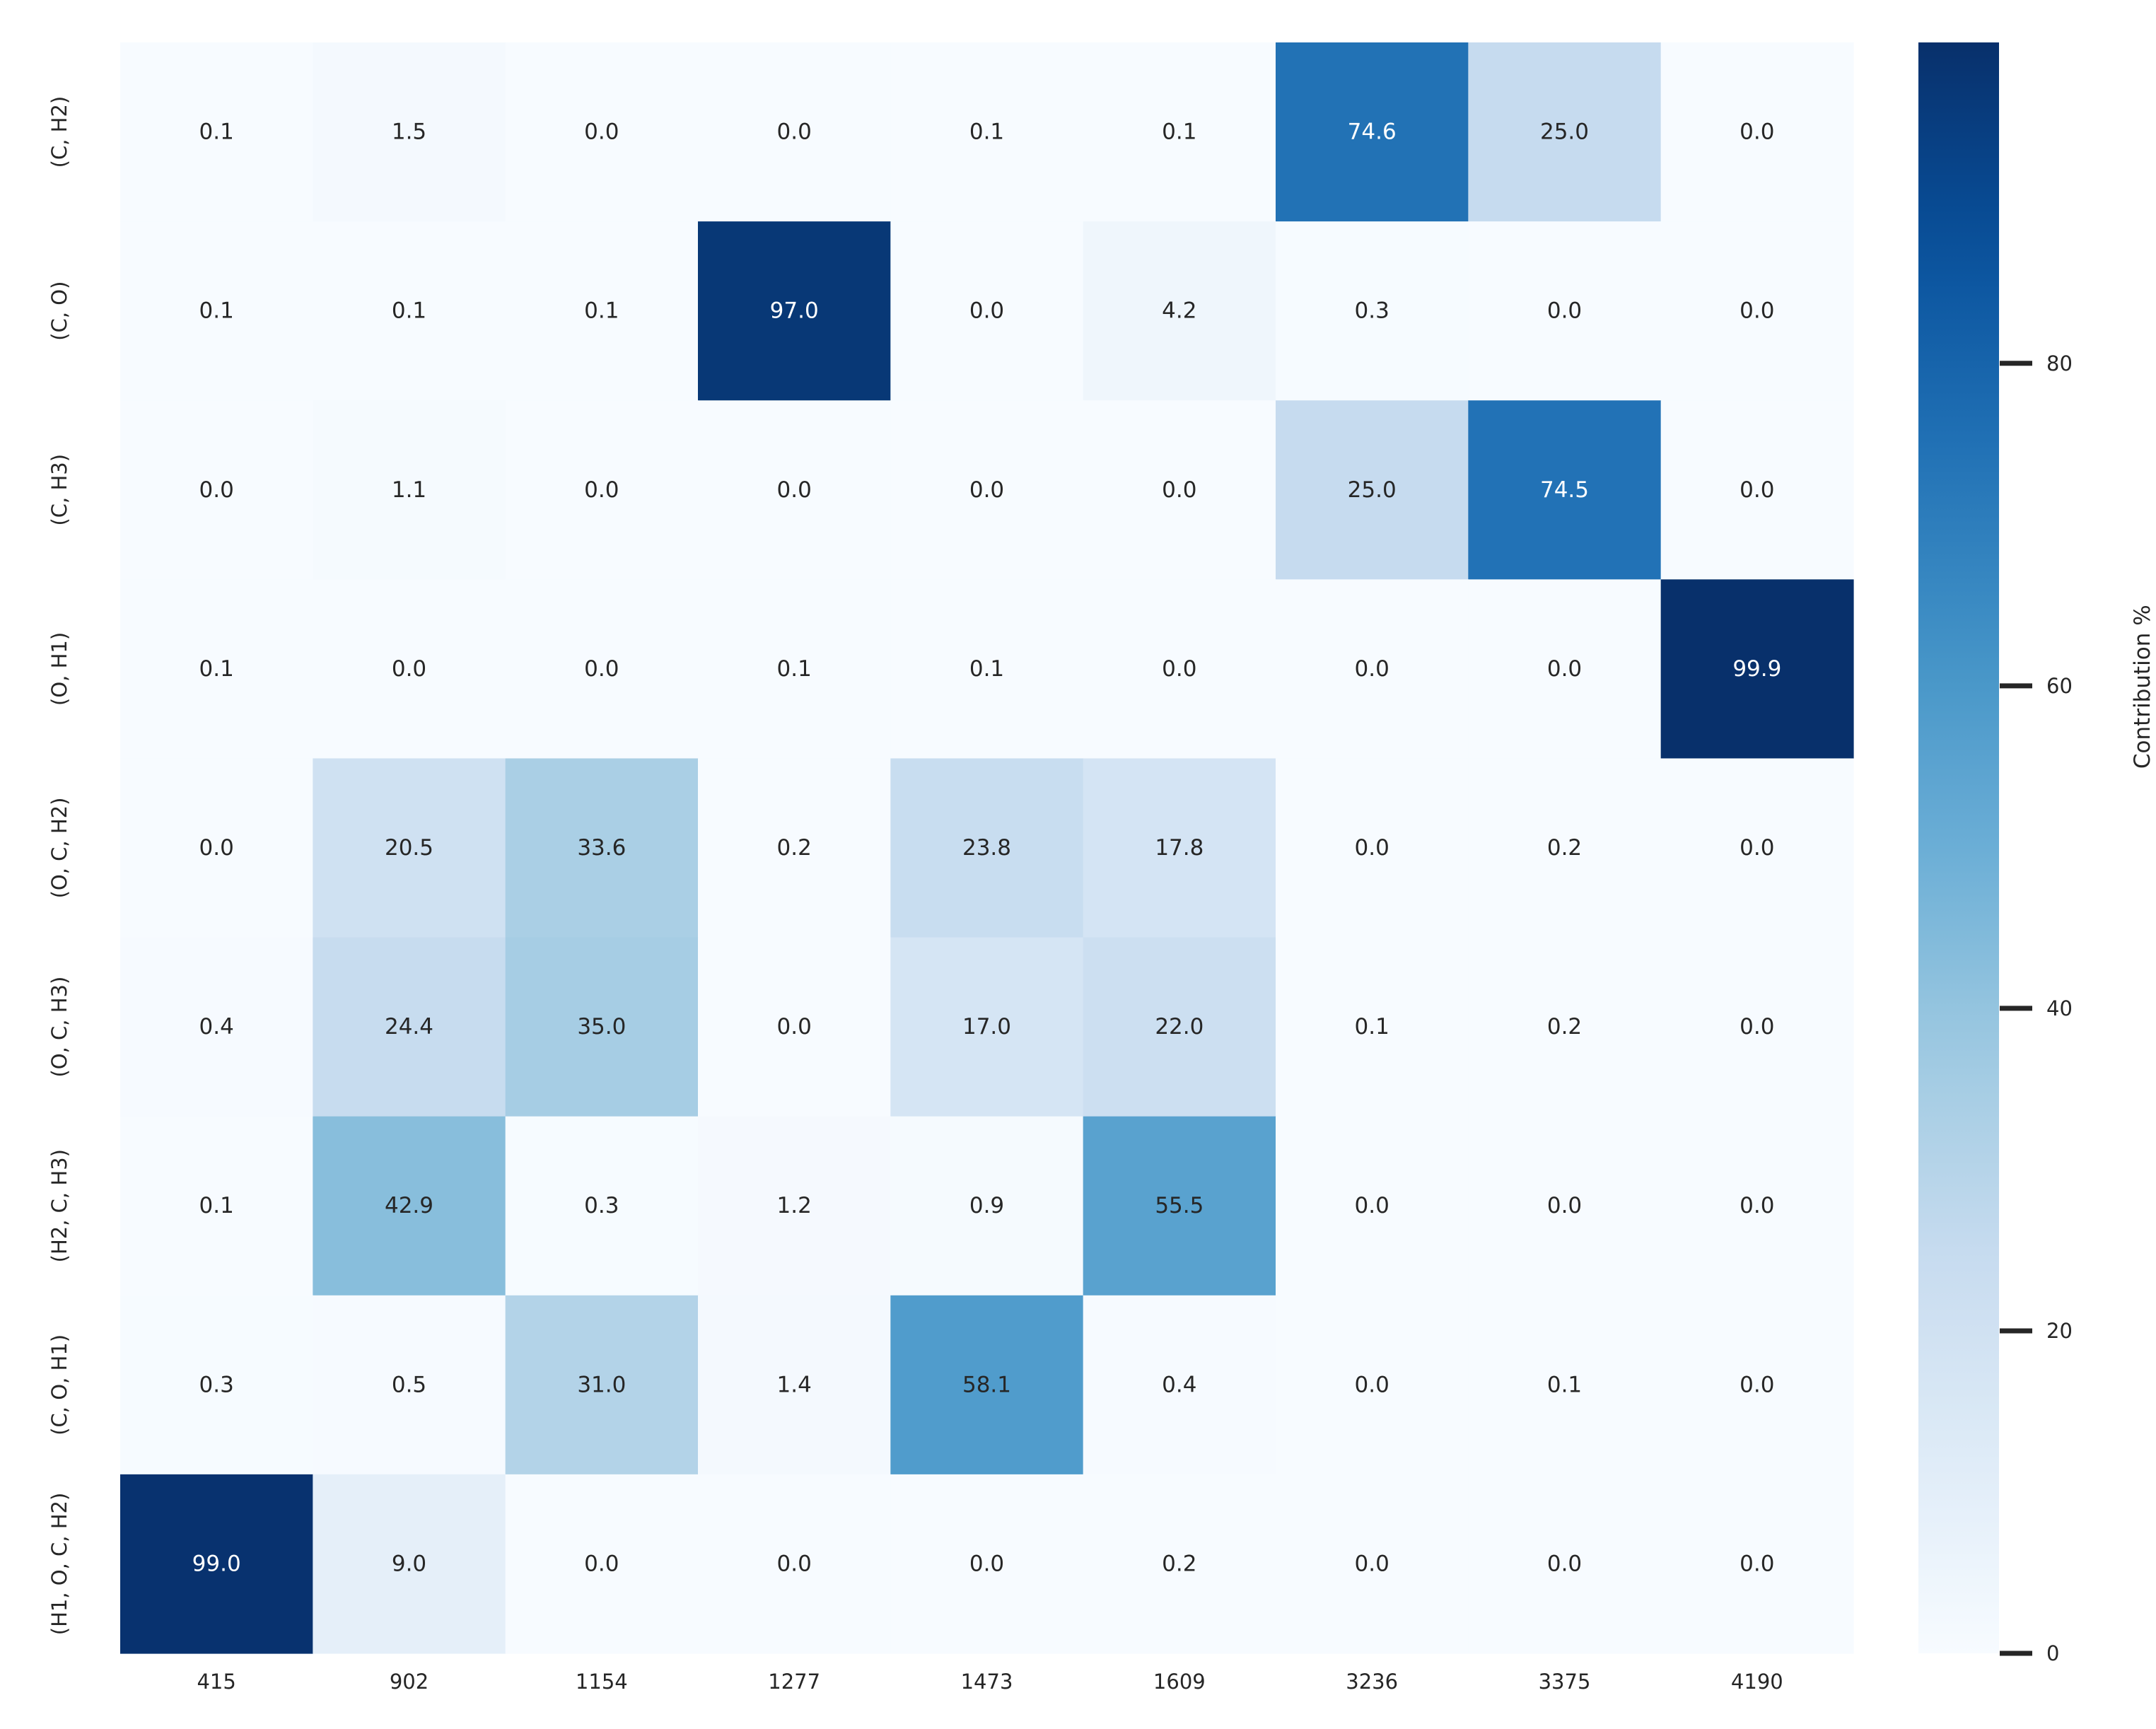  What do you see at coordinates (59, 1385) in the screenshot?
I see `y-tick-label: (C, O, H1)` at bounding box center [59, 1385].